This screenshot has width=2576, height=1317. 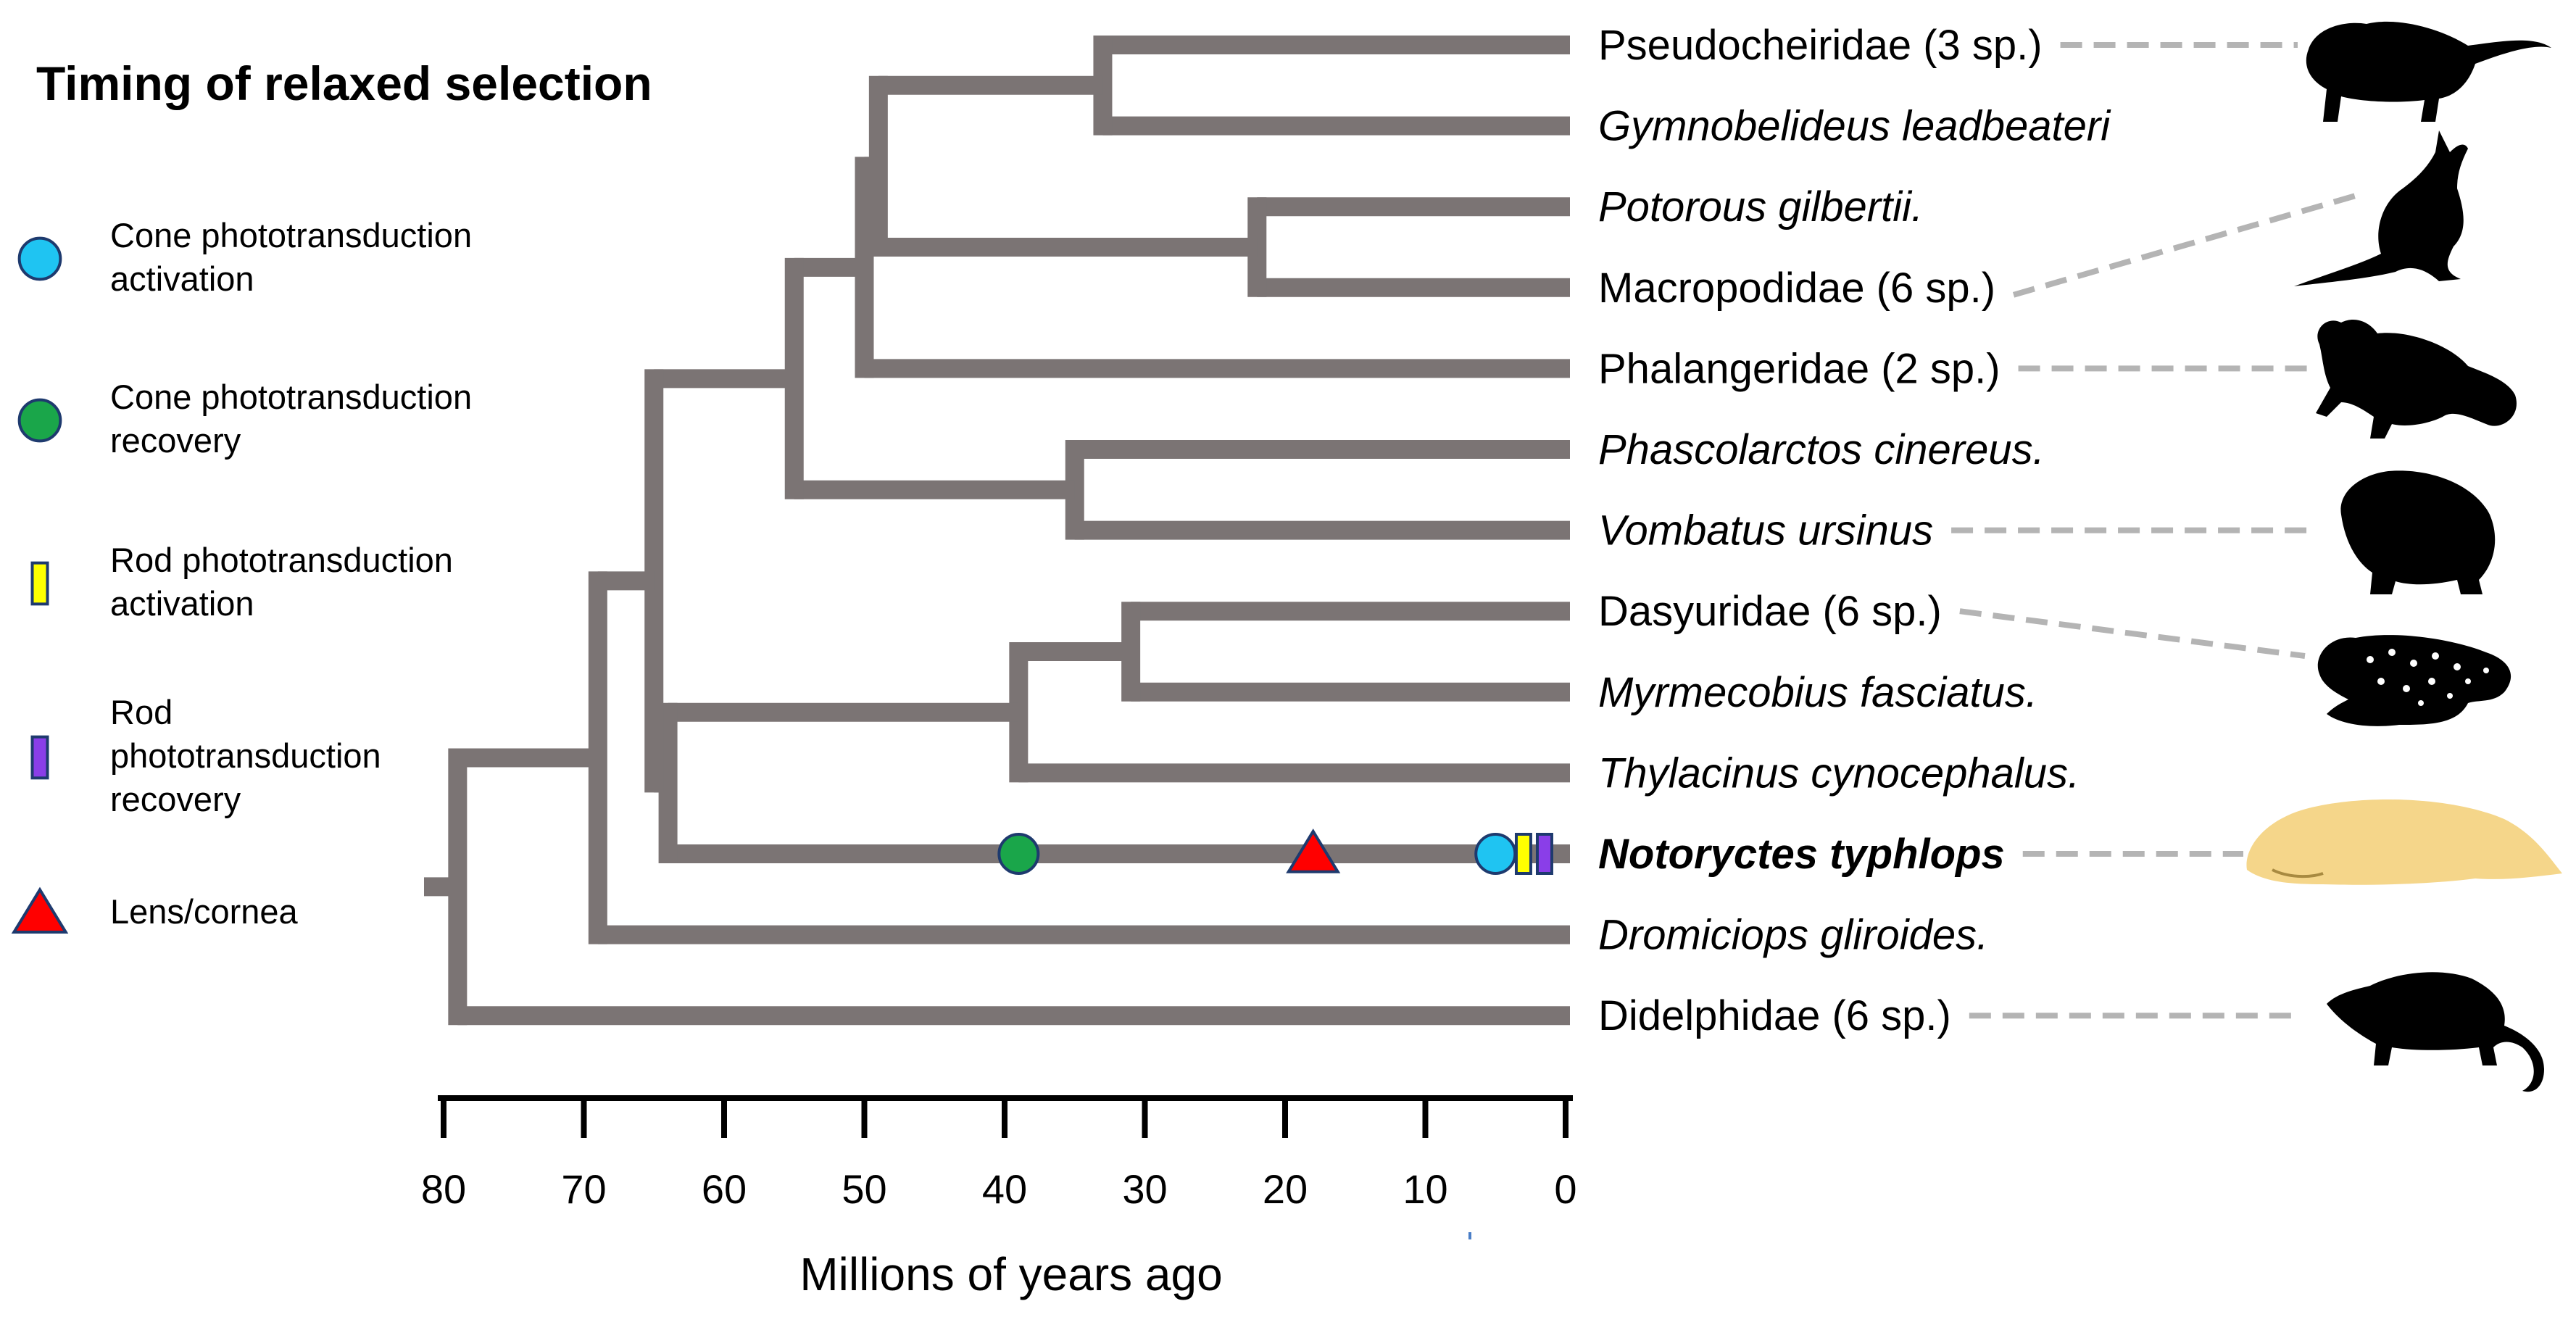 I want to click on axis-tick-label: 70, so click(x=583, y=1189).